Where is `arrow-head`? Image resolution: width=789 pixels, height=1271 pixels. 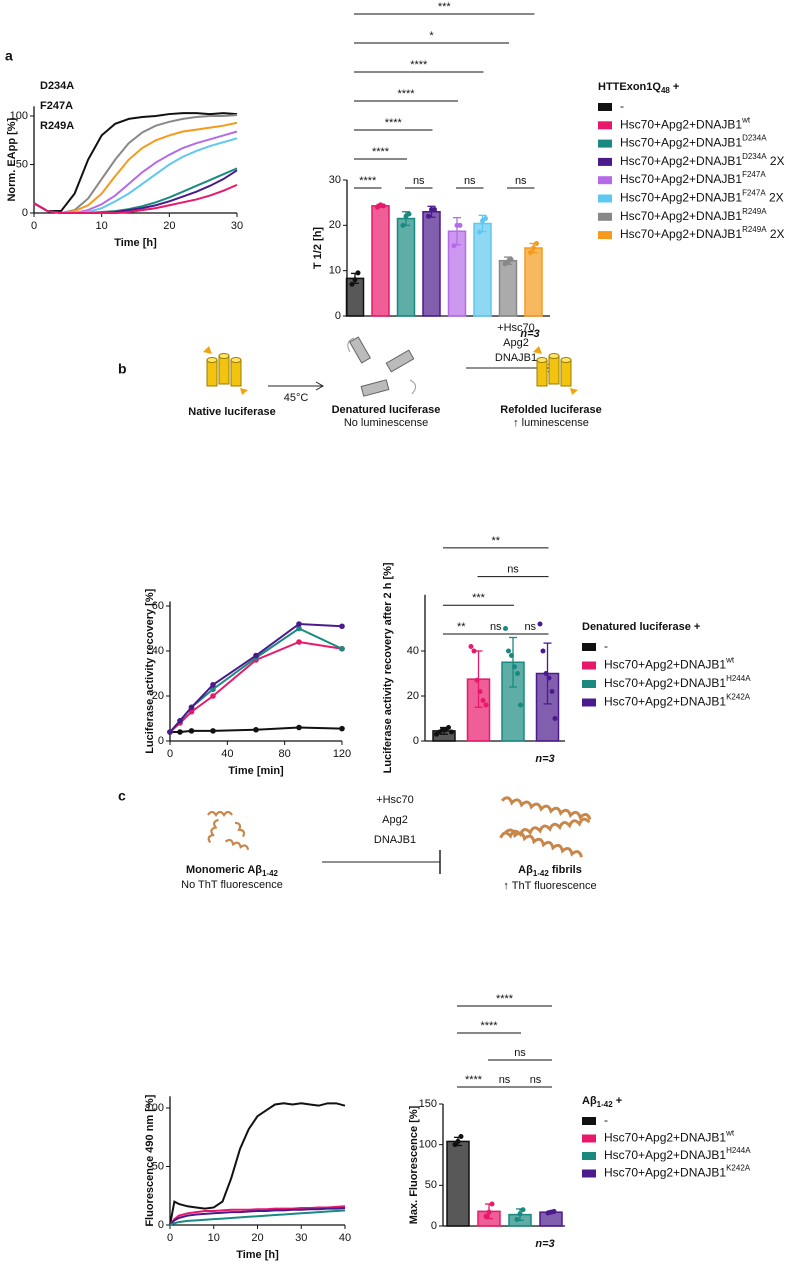
arrow-head is located at coordinates (320, 386).